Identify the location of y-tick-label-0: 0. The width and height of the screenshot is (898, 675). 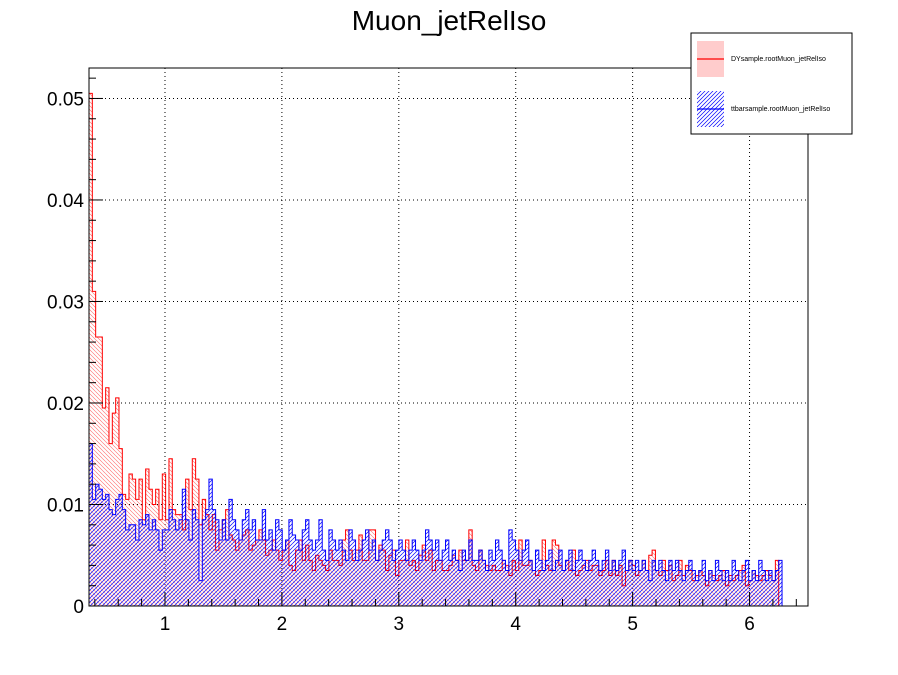
(78, 607).